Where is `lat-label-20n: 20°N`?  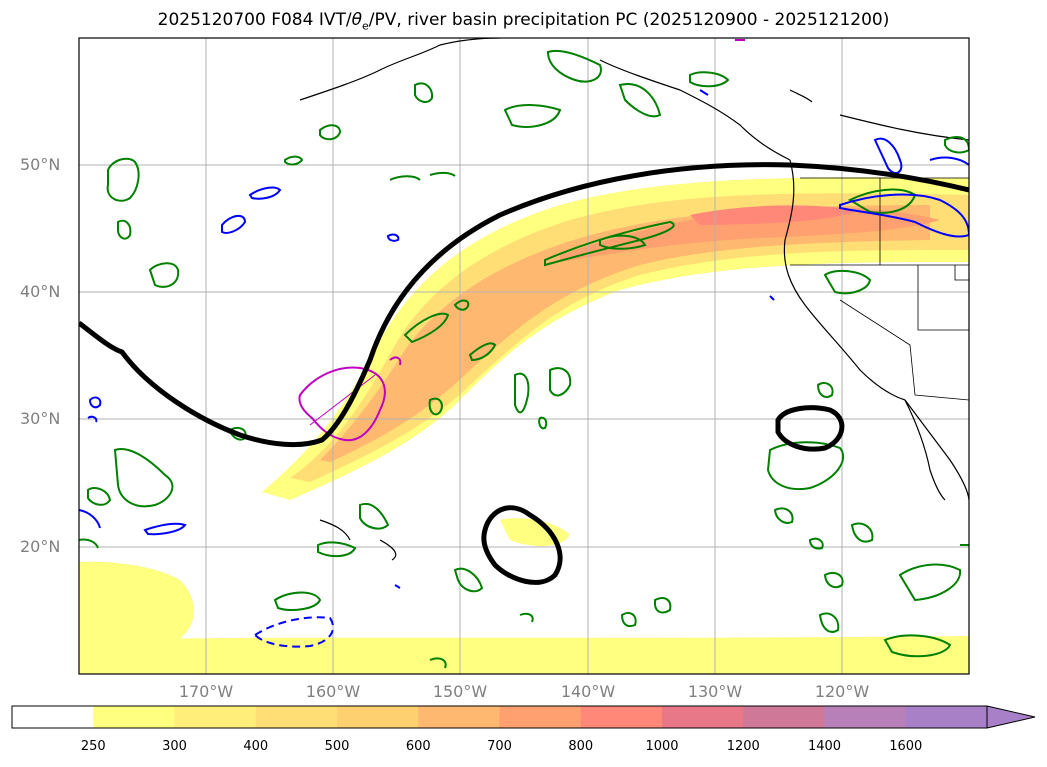
lat-label-20n: 20°N is located at coordinates (40, 546).